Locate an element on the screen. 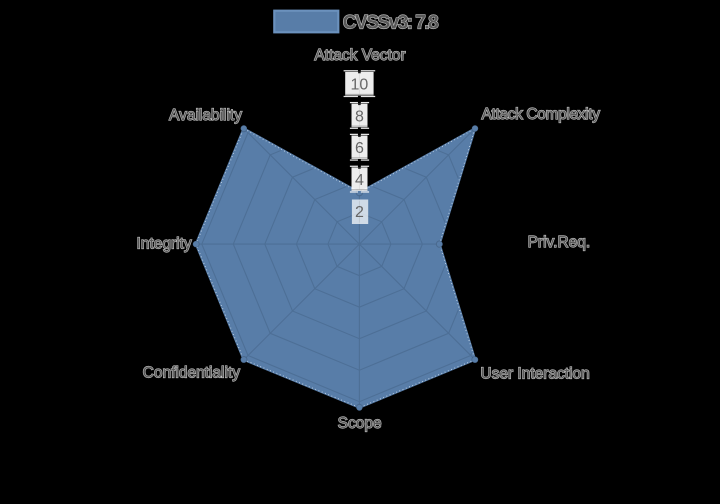  svg-text: 4 is located at coordinates (359, 180).